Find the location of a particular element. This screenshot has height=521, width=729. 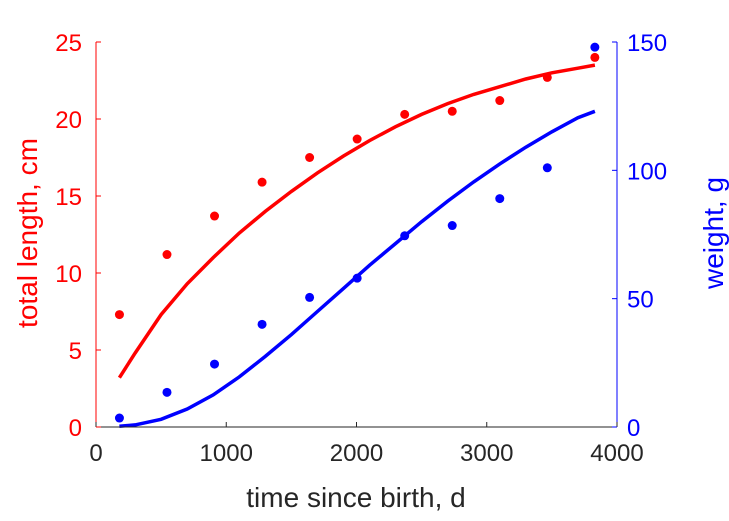

left-y-tick-label: 10 is located at coordinates (68, 274).